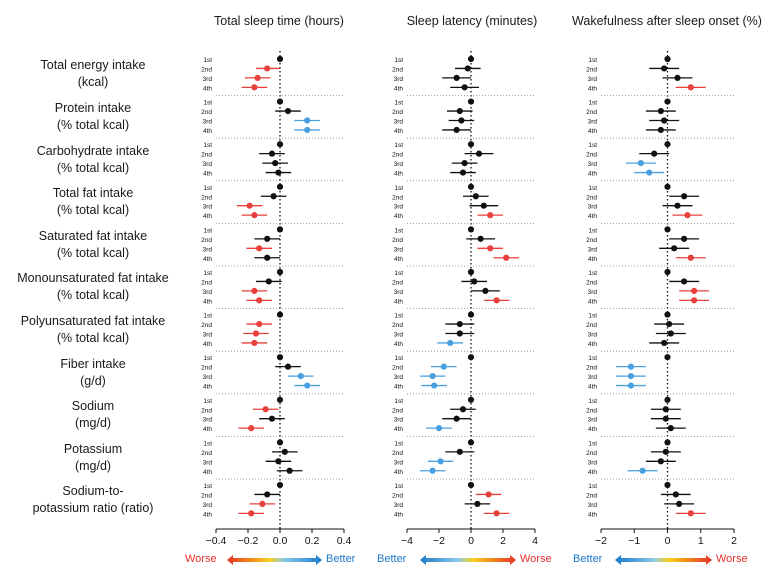 Image resolution: width=768 pixels, height=576 pixels. What do you see at coordinates (667, 21) in the screenshot?
I see `panel-title-waso: Wakefulness after sleep onset (%)` at bounding box center [667, 21].